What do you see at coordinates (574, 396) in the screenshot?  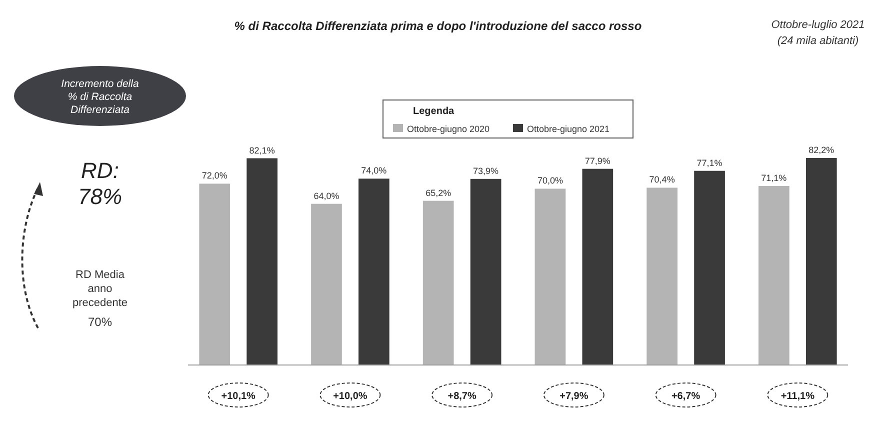 I see `text: +7,9%` at bounding box center [574, 396].